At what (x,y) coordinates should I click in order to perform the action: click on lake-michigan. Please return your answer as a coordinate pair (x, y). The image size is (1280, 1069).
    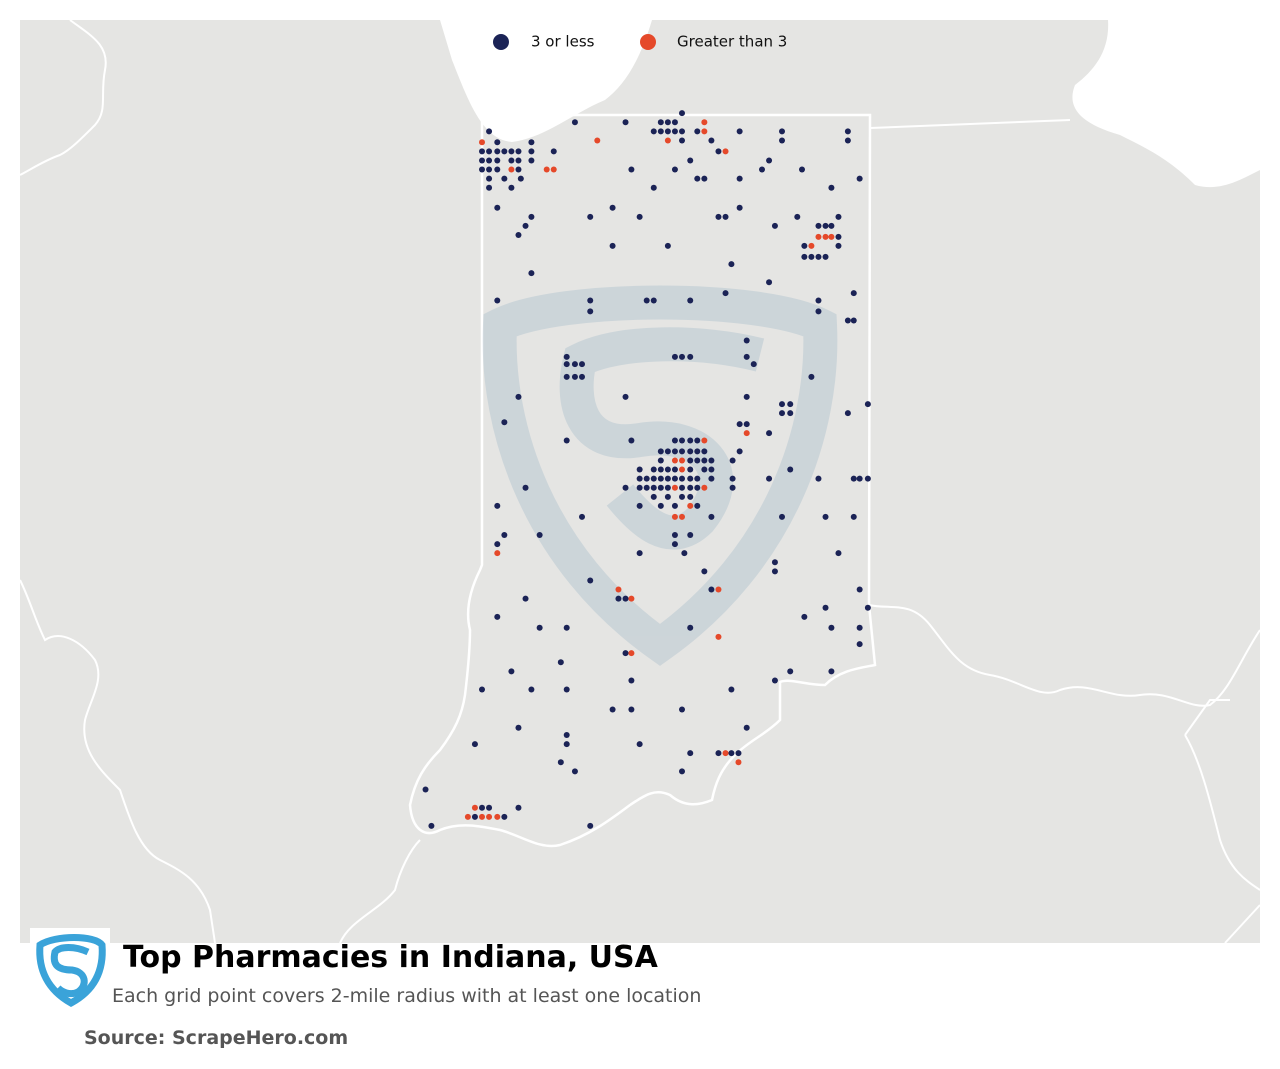
    Looking at the image, I should click on (546, 81).